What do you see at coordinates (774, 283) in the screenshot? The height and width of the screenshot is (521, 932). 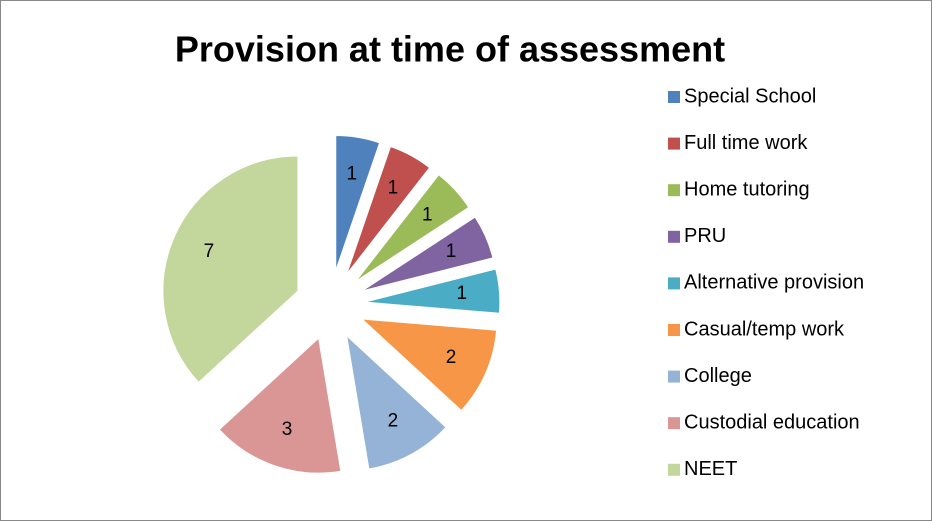 I see `legend-label: Alternative provision` at bounding box center [774, 283].